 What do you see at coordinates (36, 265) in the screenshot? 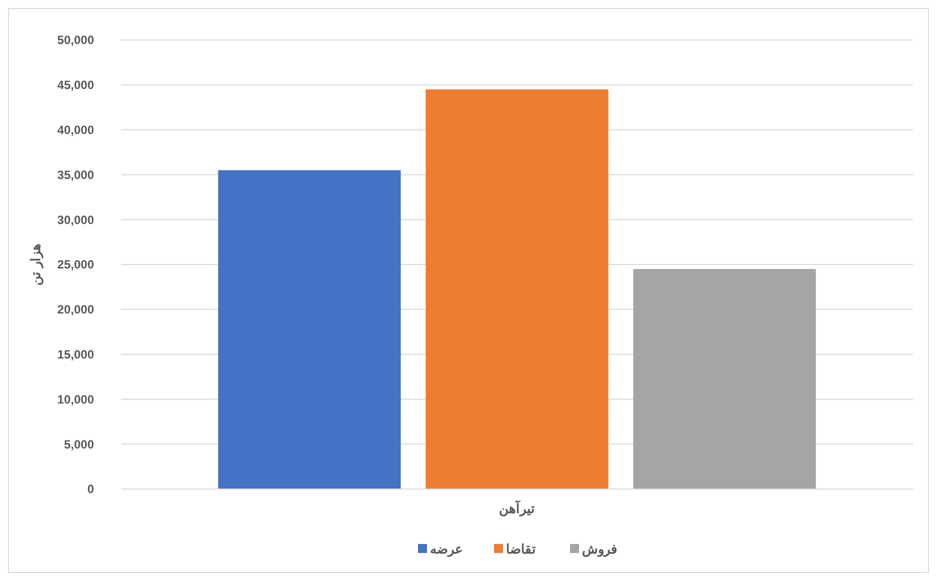
I see `y-axis-title: هزار تن` at bounding box center [36, 265].